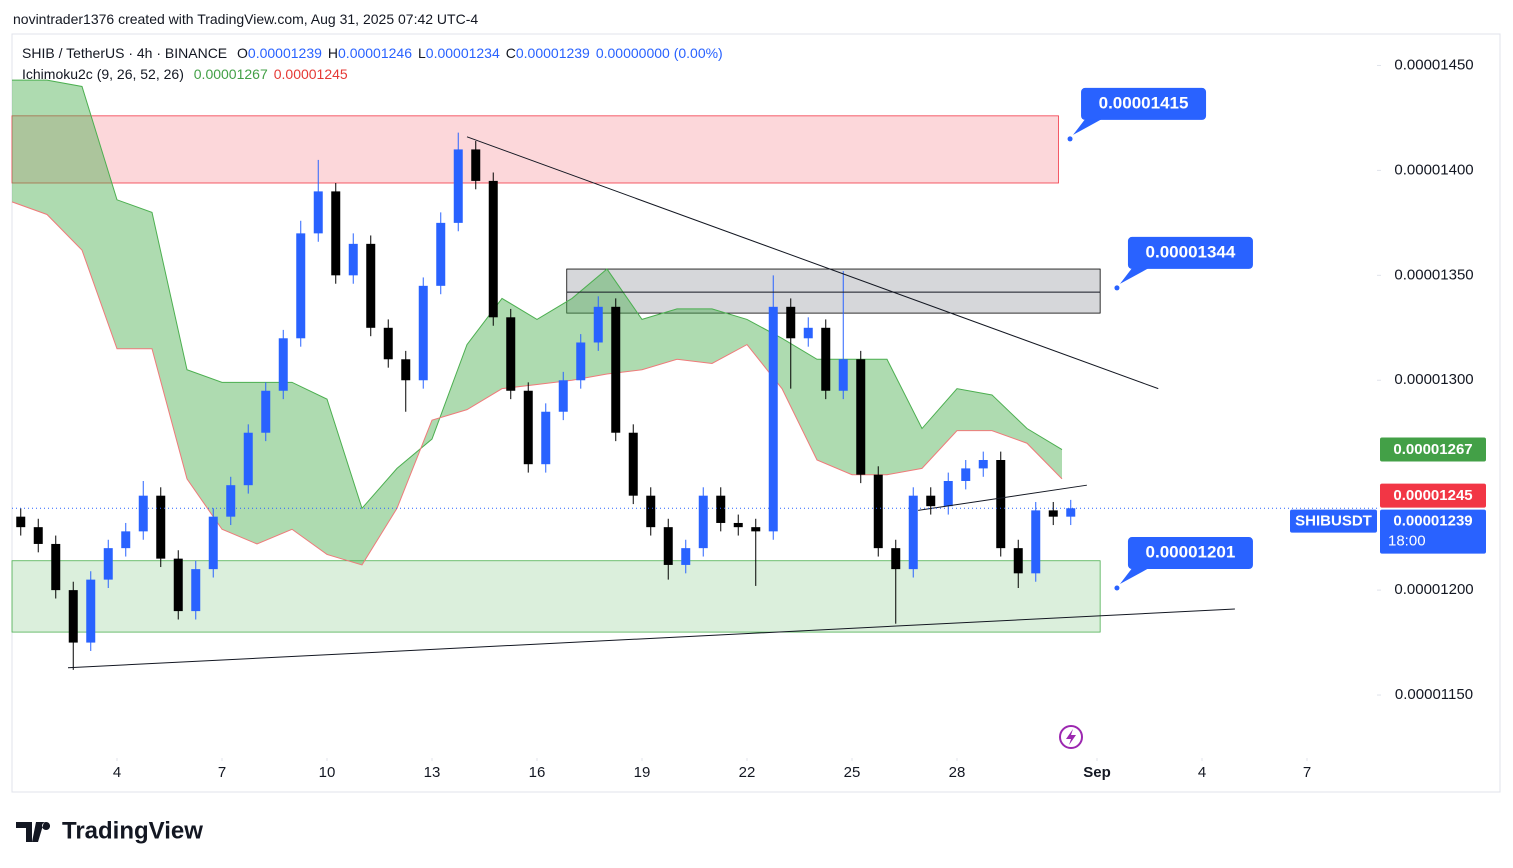 The width and height of the screenshot is (1513, 868). Describe the element at coordinates (537, 772) in the screenshot. I see `x-tick-label: 16` at that location.